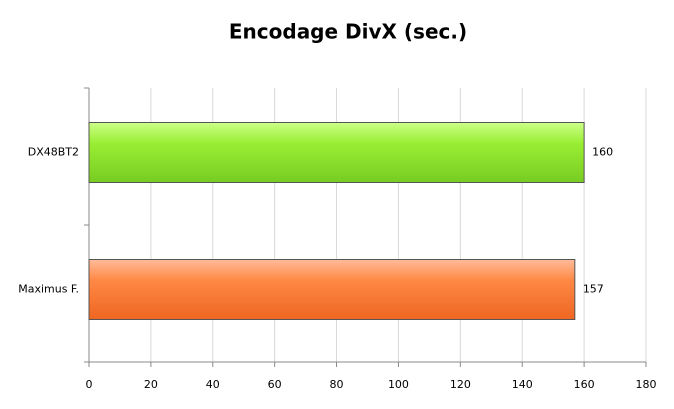  What do you see at coordinates (398, 384) in the screenshot?
I see `x-tick-label: 100` at bounding box center [398, 384].